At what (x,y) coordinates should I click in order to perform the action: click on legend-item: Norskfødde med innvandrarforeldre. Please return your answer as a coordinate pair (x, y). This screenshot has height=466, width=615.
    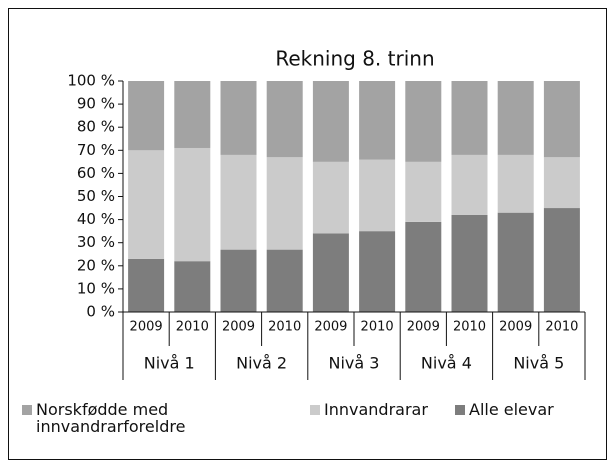
    Looking at the image, I should click on (112, 418).